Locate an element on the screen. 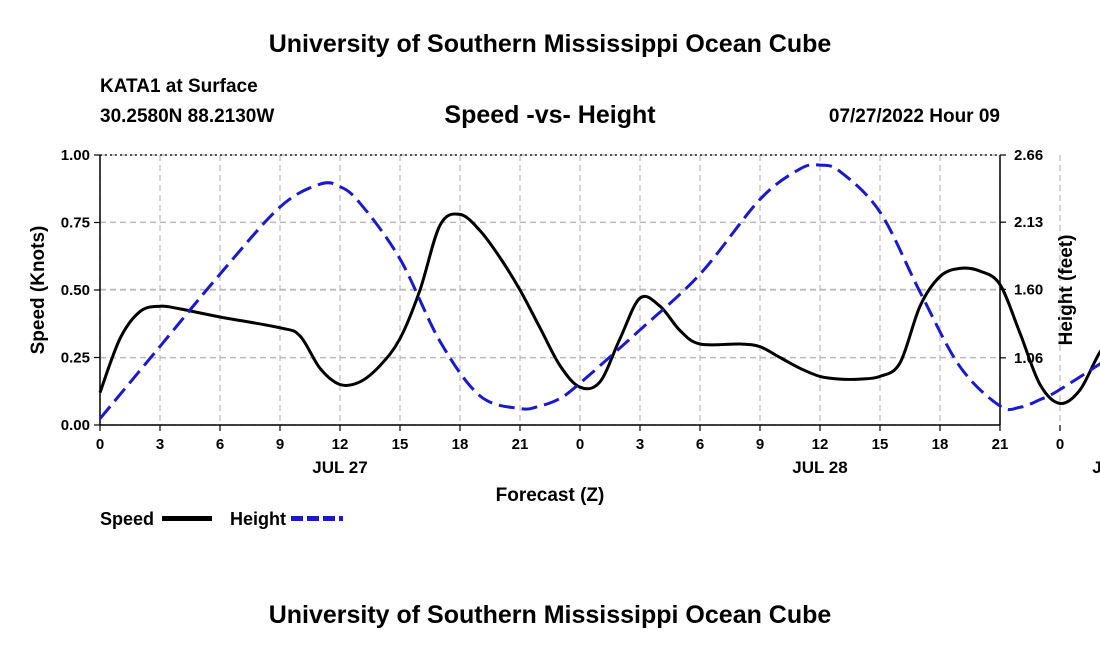 Image resolution: width=1100 pixels, height=650 pixels. y-tick-label: 0.25 is located at coordinates (75, 358).